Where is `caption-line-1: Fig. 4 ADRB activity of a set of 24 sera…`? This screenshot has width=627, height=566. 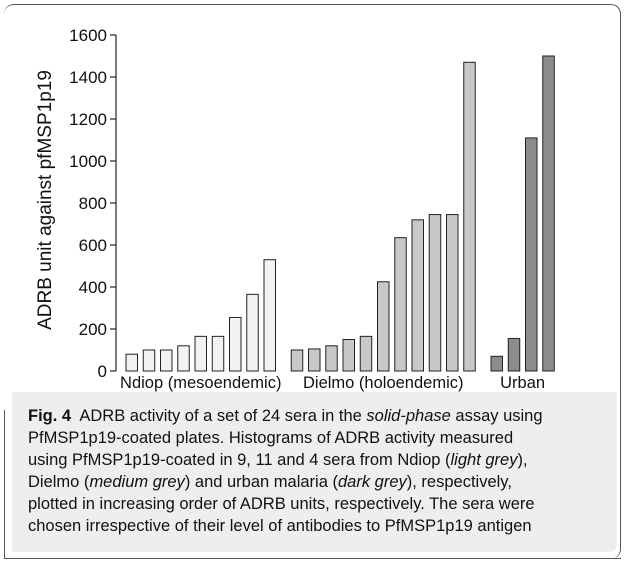
caption-line-1: Fig. 4 ADRB activity of a set of 24 sera… is located at coordinates (323, 416).